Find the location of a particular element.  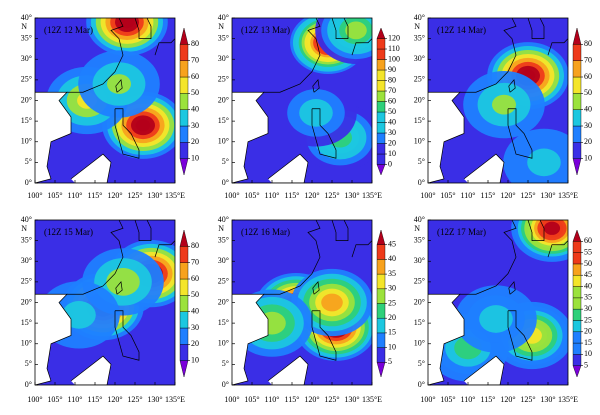

lat-tick-label: 5° is located at coordinates (225, 161).